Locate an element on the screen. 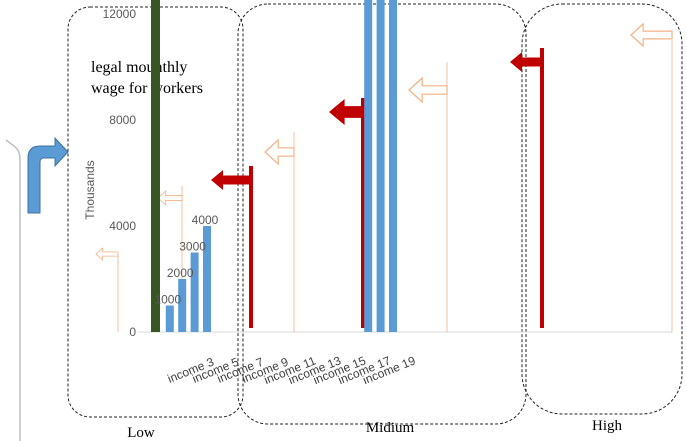 The height and width of the screenshot is (441, 687). group-label-medium: Midium is located at coordinates (390, 428).